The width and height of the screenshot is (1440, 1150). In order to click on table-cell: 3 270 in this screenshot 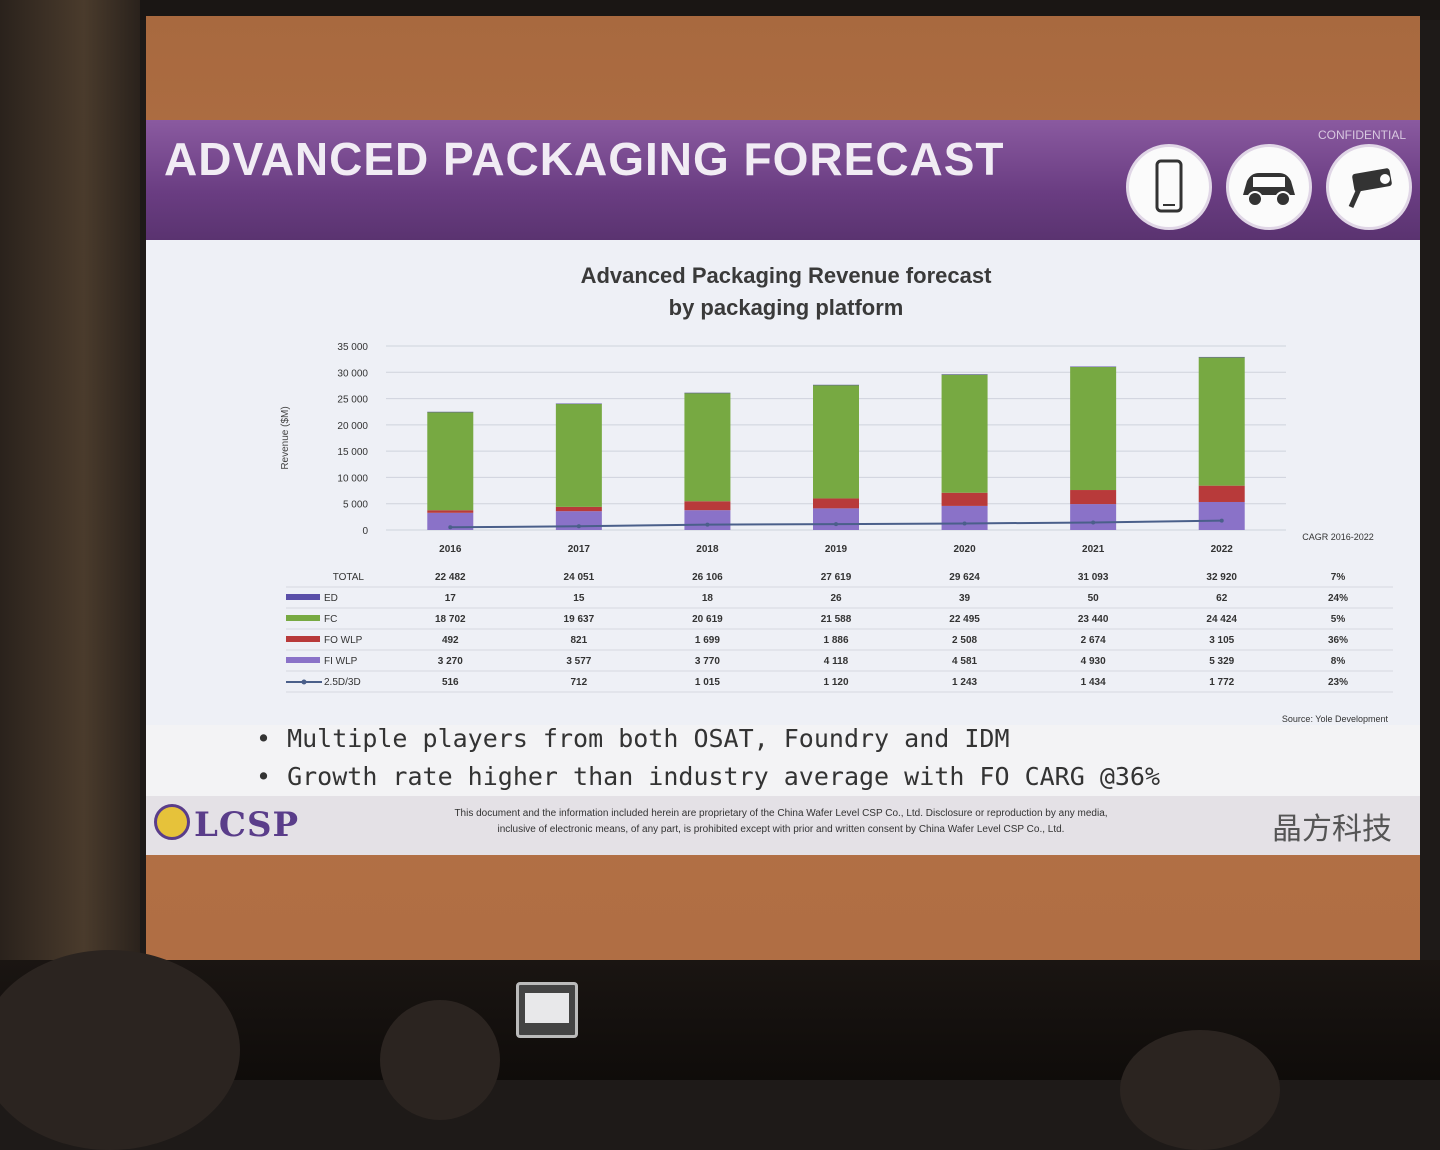, I will do `click(450, 661)`.